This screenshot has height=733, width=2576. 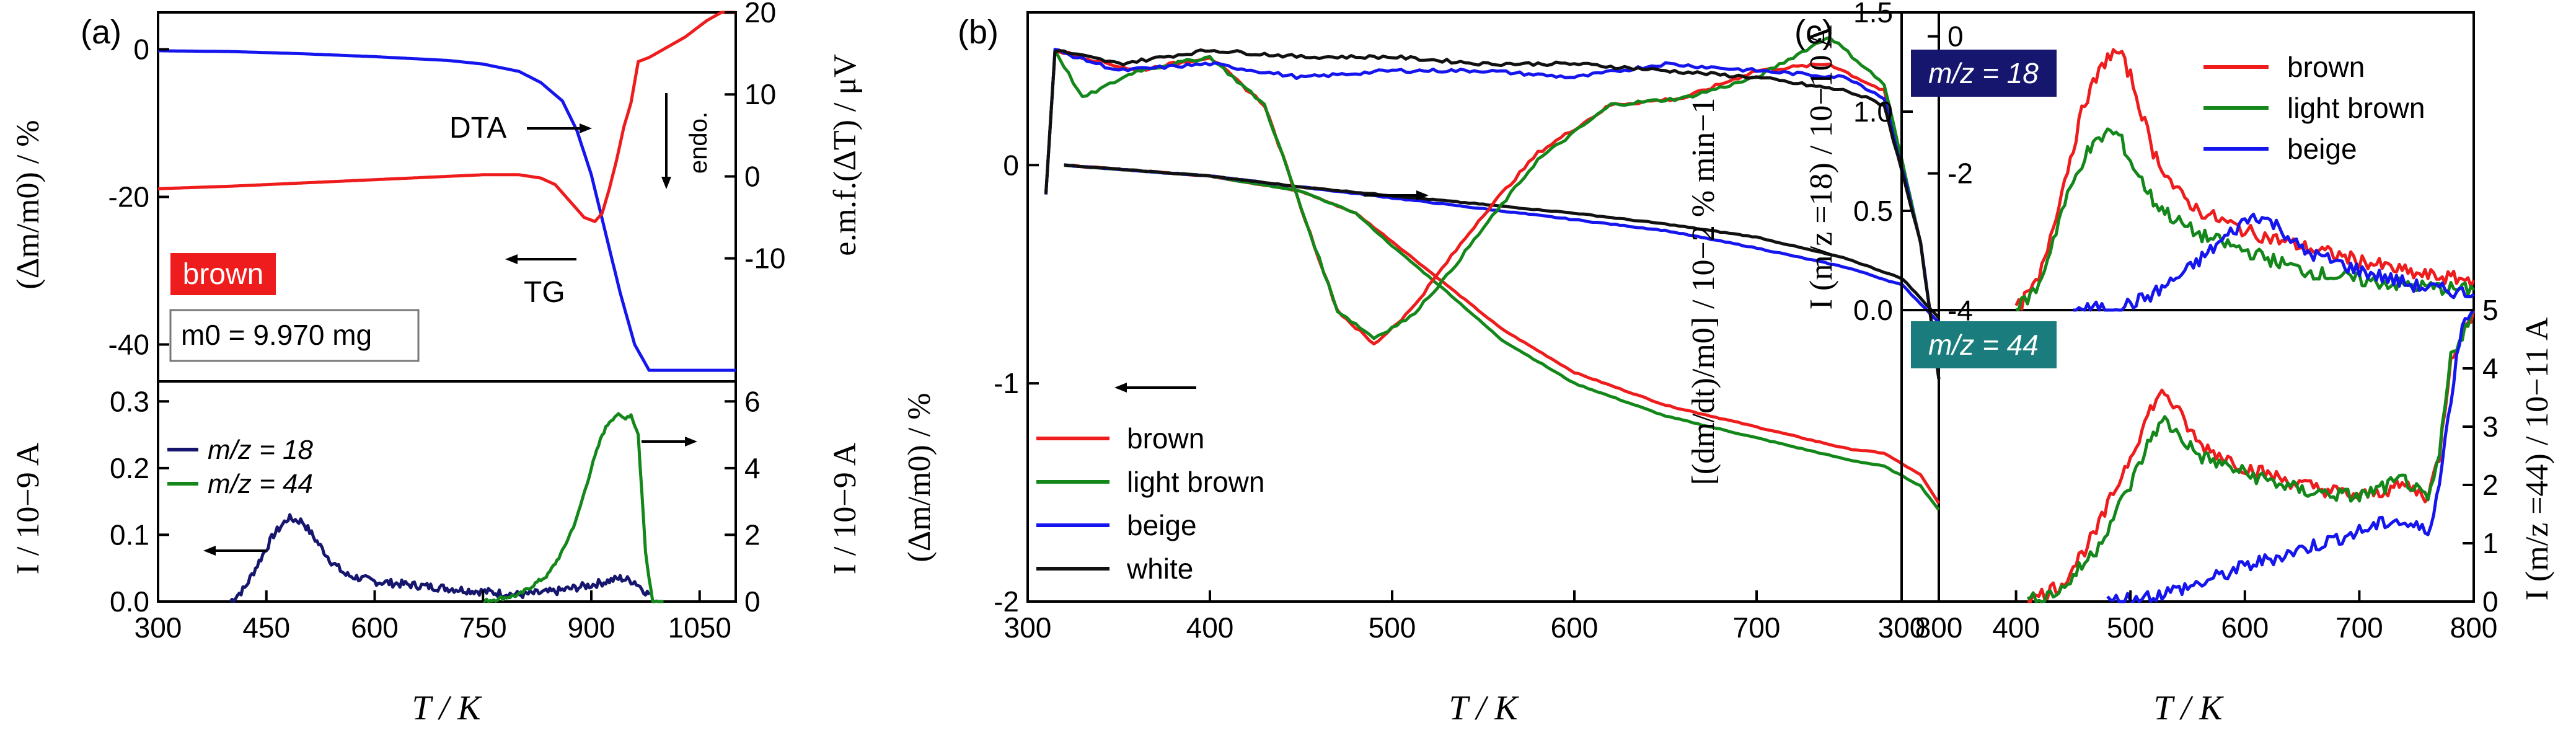 What do you see at coordinates (764, 258) in the screenshot?
I see `y-tick-label: -10` at bounding box center [764, 258].